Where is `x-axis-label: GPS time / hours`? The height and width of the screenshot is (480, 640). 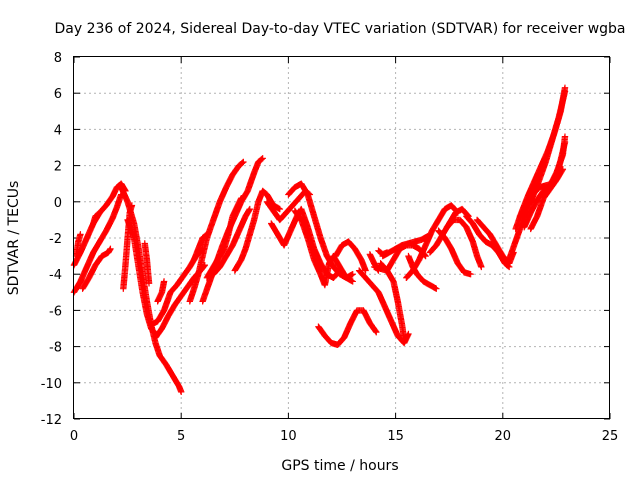
x-axis-label: GPS time / hours is located at coordinates (339, 466).